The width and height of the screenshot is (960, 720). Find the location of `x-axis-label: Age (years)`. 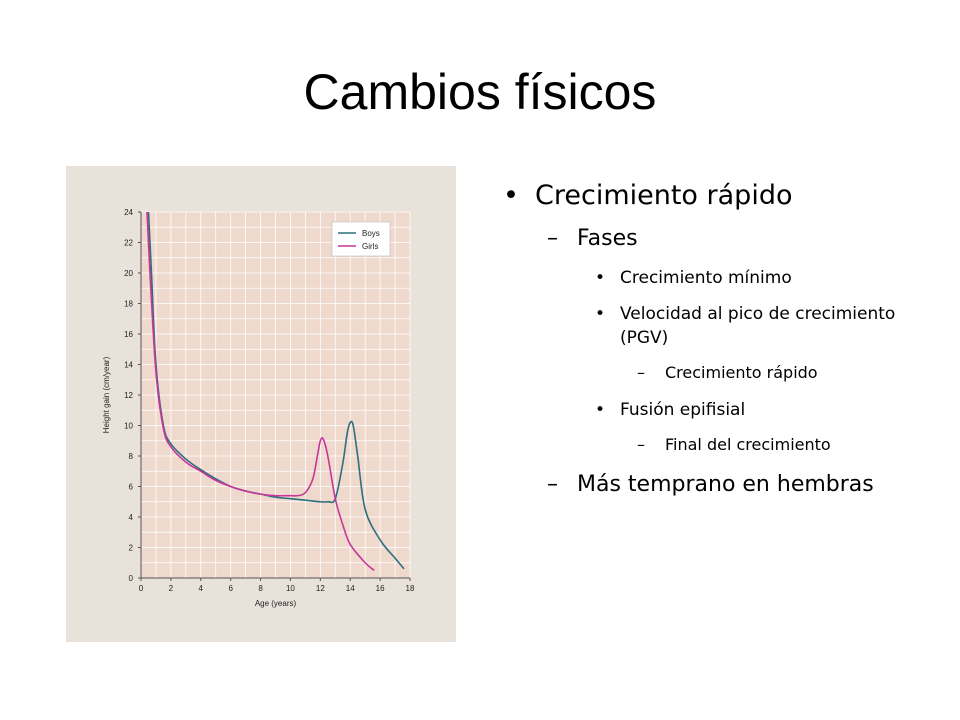

x-axis-label: Age (years) is located at coordinates (276, 603).